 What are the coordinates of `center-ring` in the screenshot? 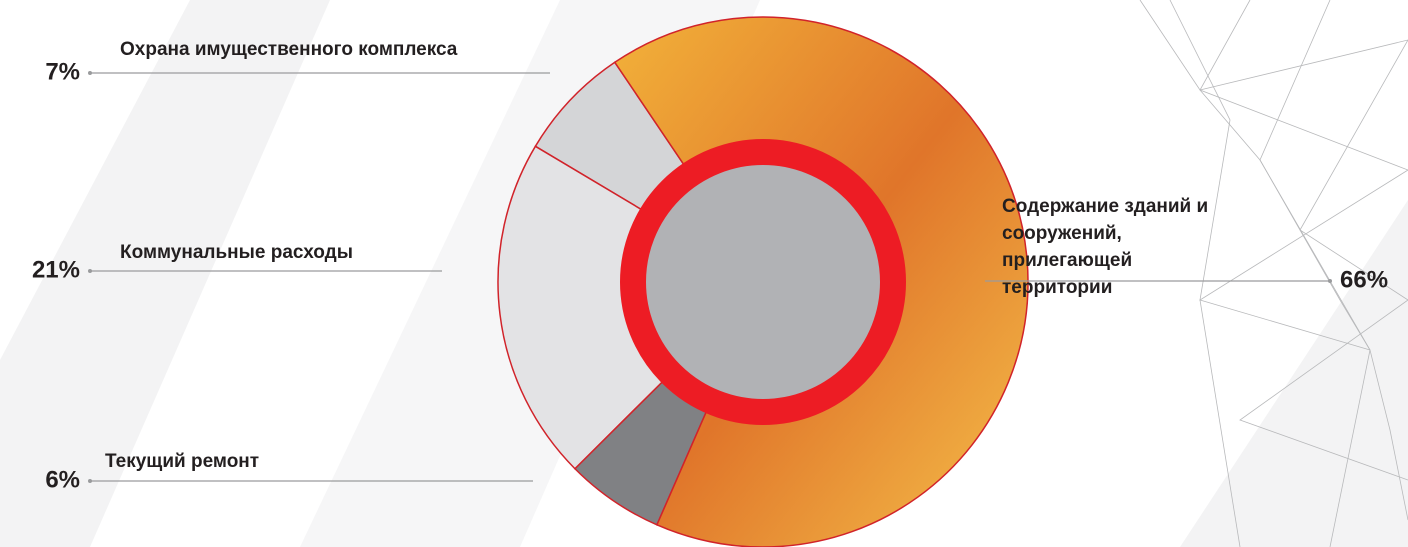 It's located at (763, 282).